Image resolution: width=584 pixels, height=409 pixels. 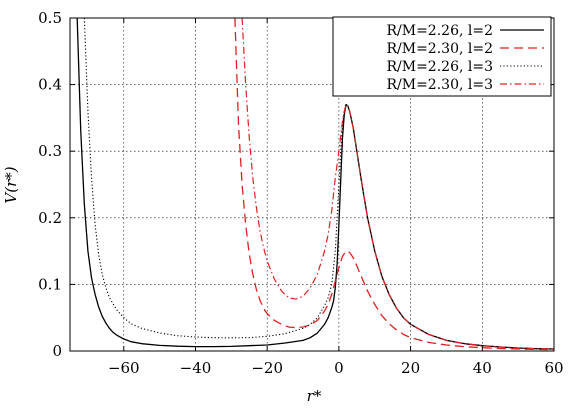 What do you see at coordinates (339, 368) in the screenshot?
I see `x-tick-label: 0` at bounding box center [339, 368].